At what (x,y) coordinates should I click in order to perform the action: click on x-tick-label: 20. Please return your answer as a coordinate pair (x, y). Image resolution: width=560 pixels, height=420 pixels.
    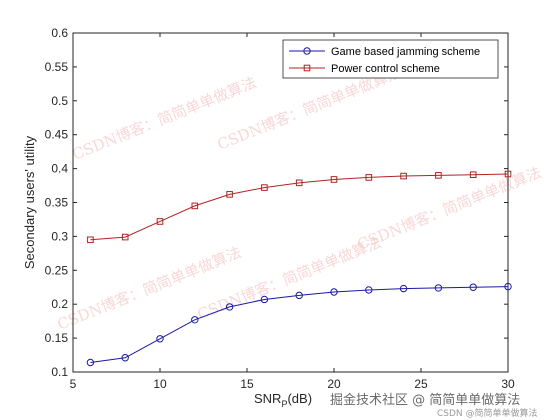
    Looking at the image, I should click on (334, 384).